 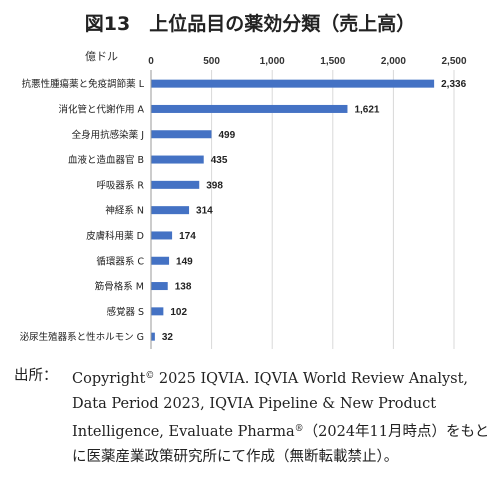 I want to click on data-label: 435, so click(x=219, y=160).